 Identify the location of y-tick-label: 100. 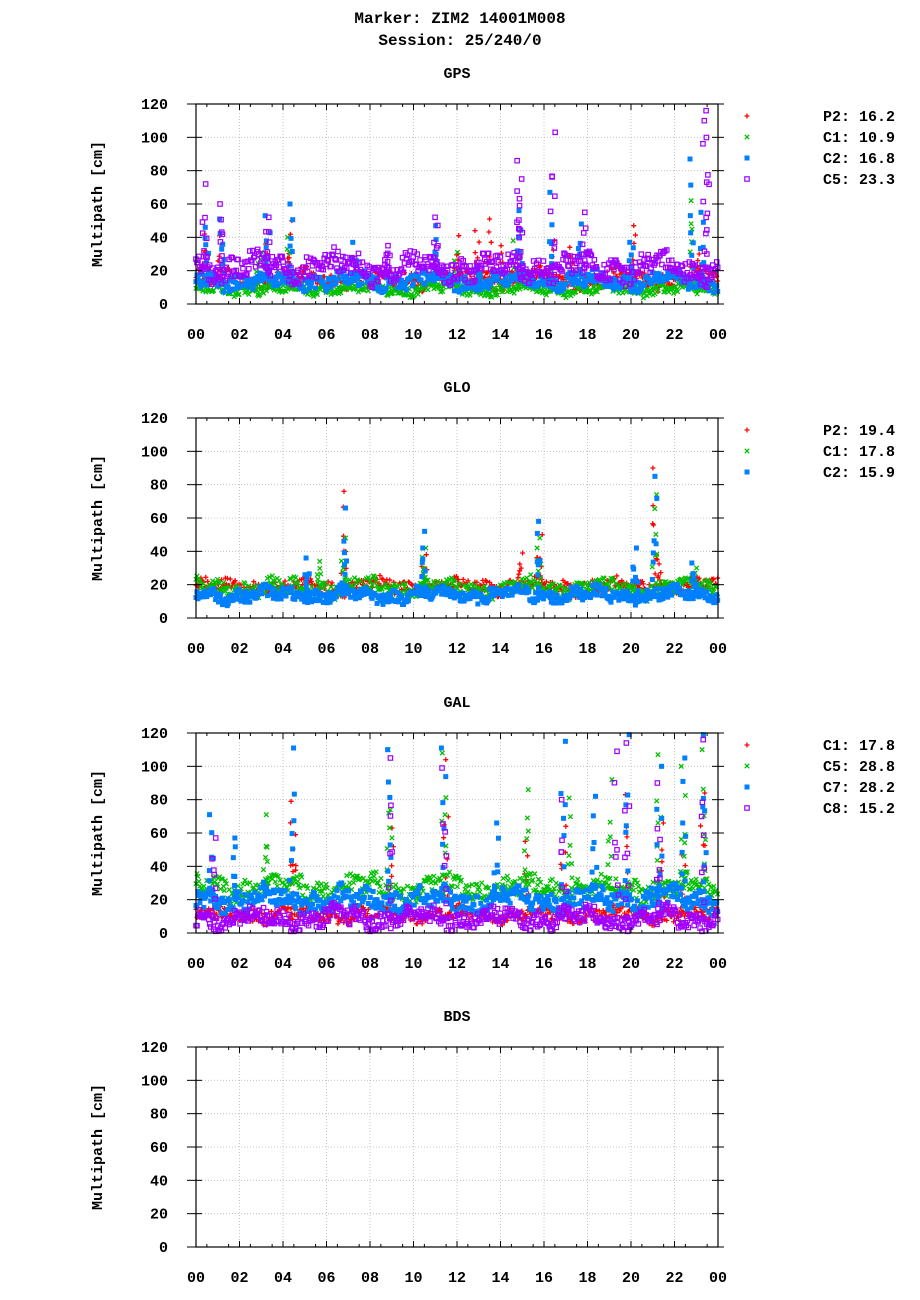
(154, 138).